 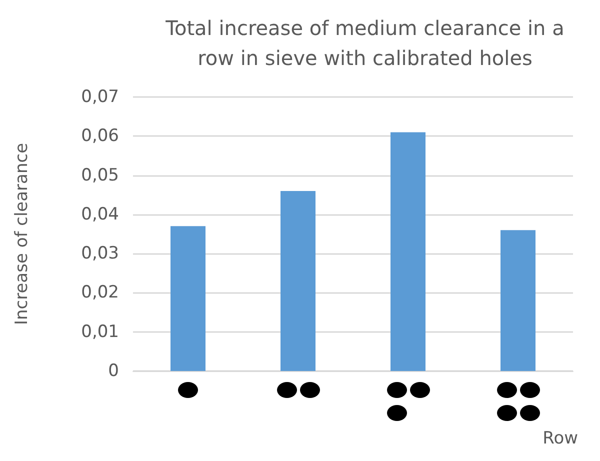 I want to click on x-axis-title: Row, so click(x=560, y=438).